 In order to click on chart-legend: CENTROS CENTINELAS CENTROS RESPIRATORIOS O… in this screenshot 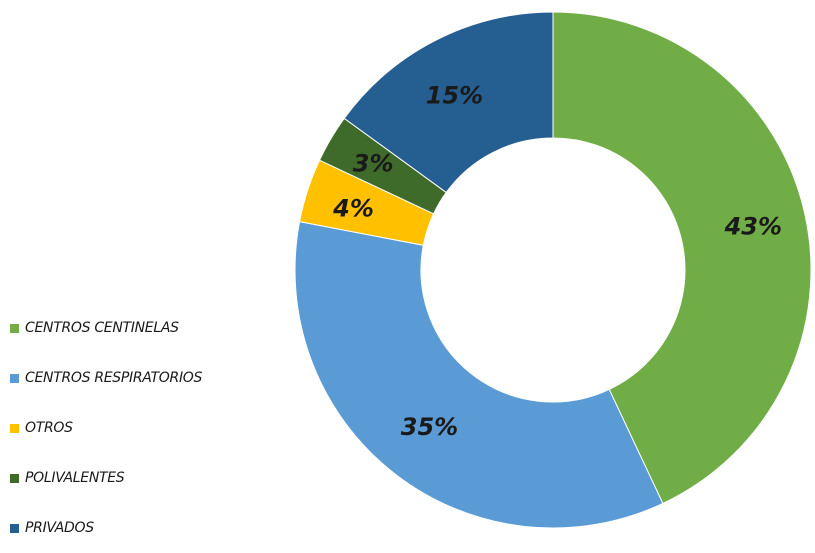, I will do `click(106, 428)`.